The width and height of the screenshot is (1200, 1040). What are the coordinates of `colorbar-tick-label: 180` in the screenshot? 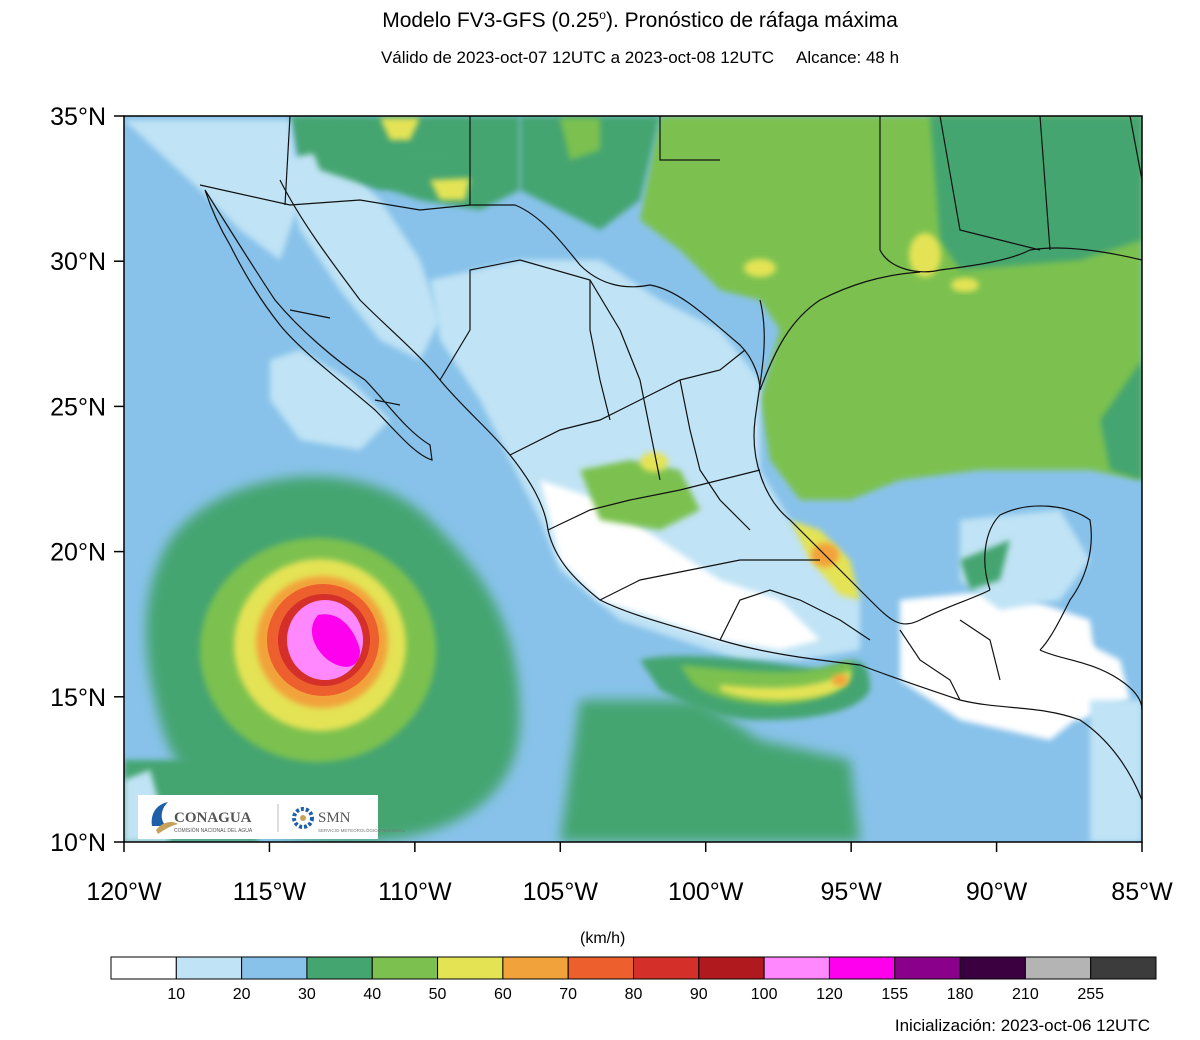 It's located at (960, 994).